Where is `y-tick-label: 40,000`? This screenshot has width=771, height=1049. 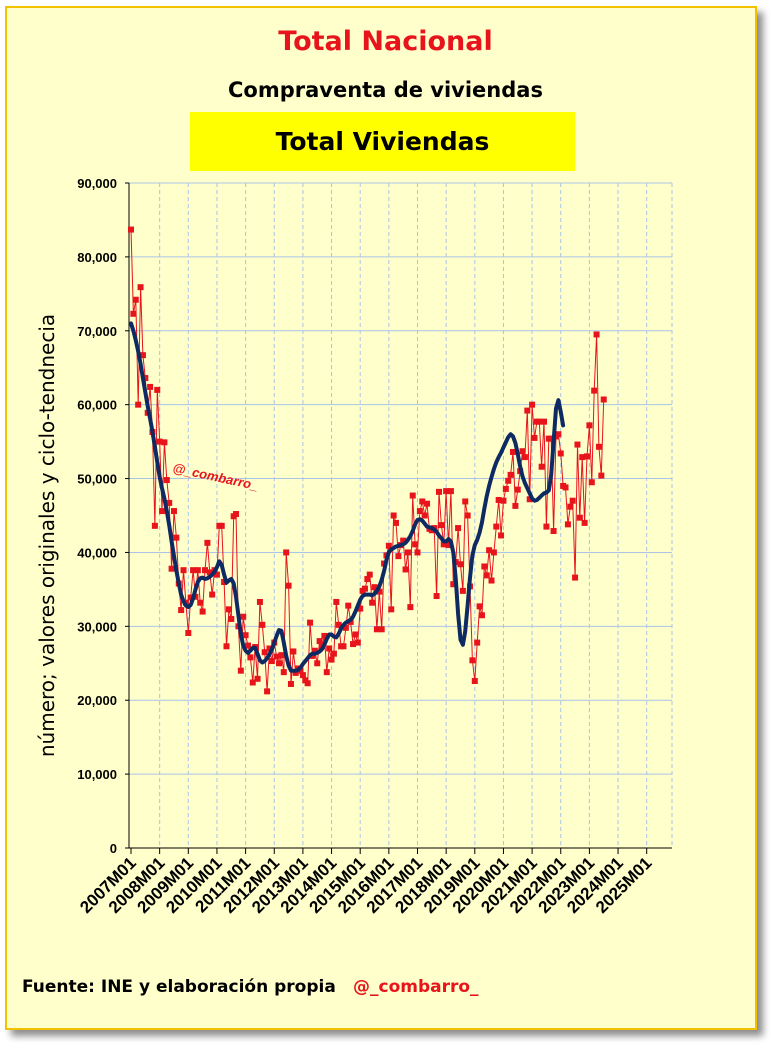 y-tick-label: 40,000 is located at coordinates (97, 552).